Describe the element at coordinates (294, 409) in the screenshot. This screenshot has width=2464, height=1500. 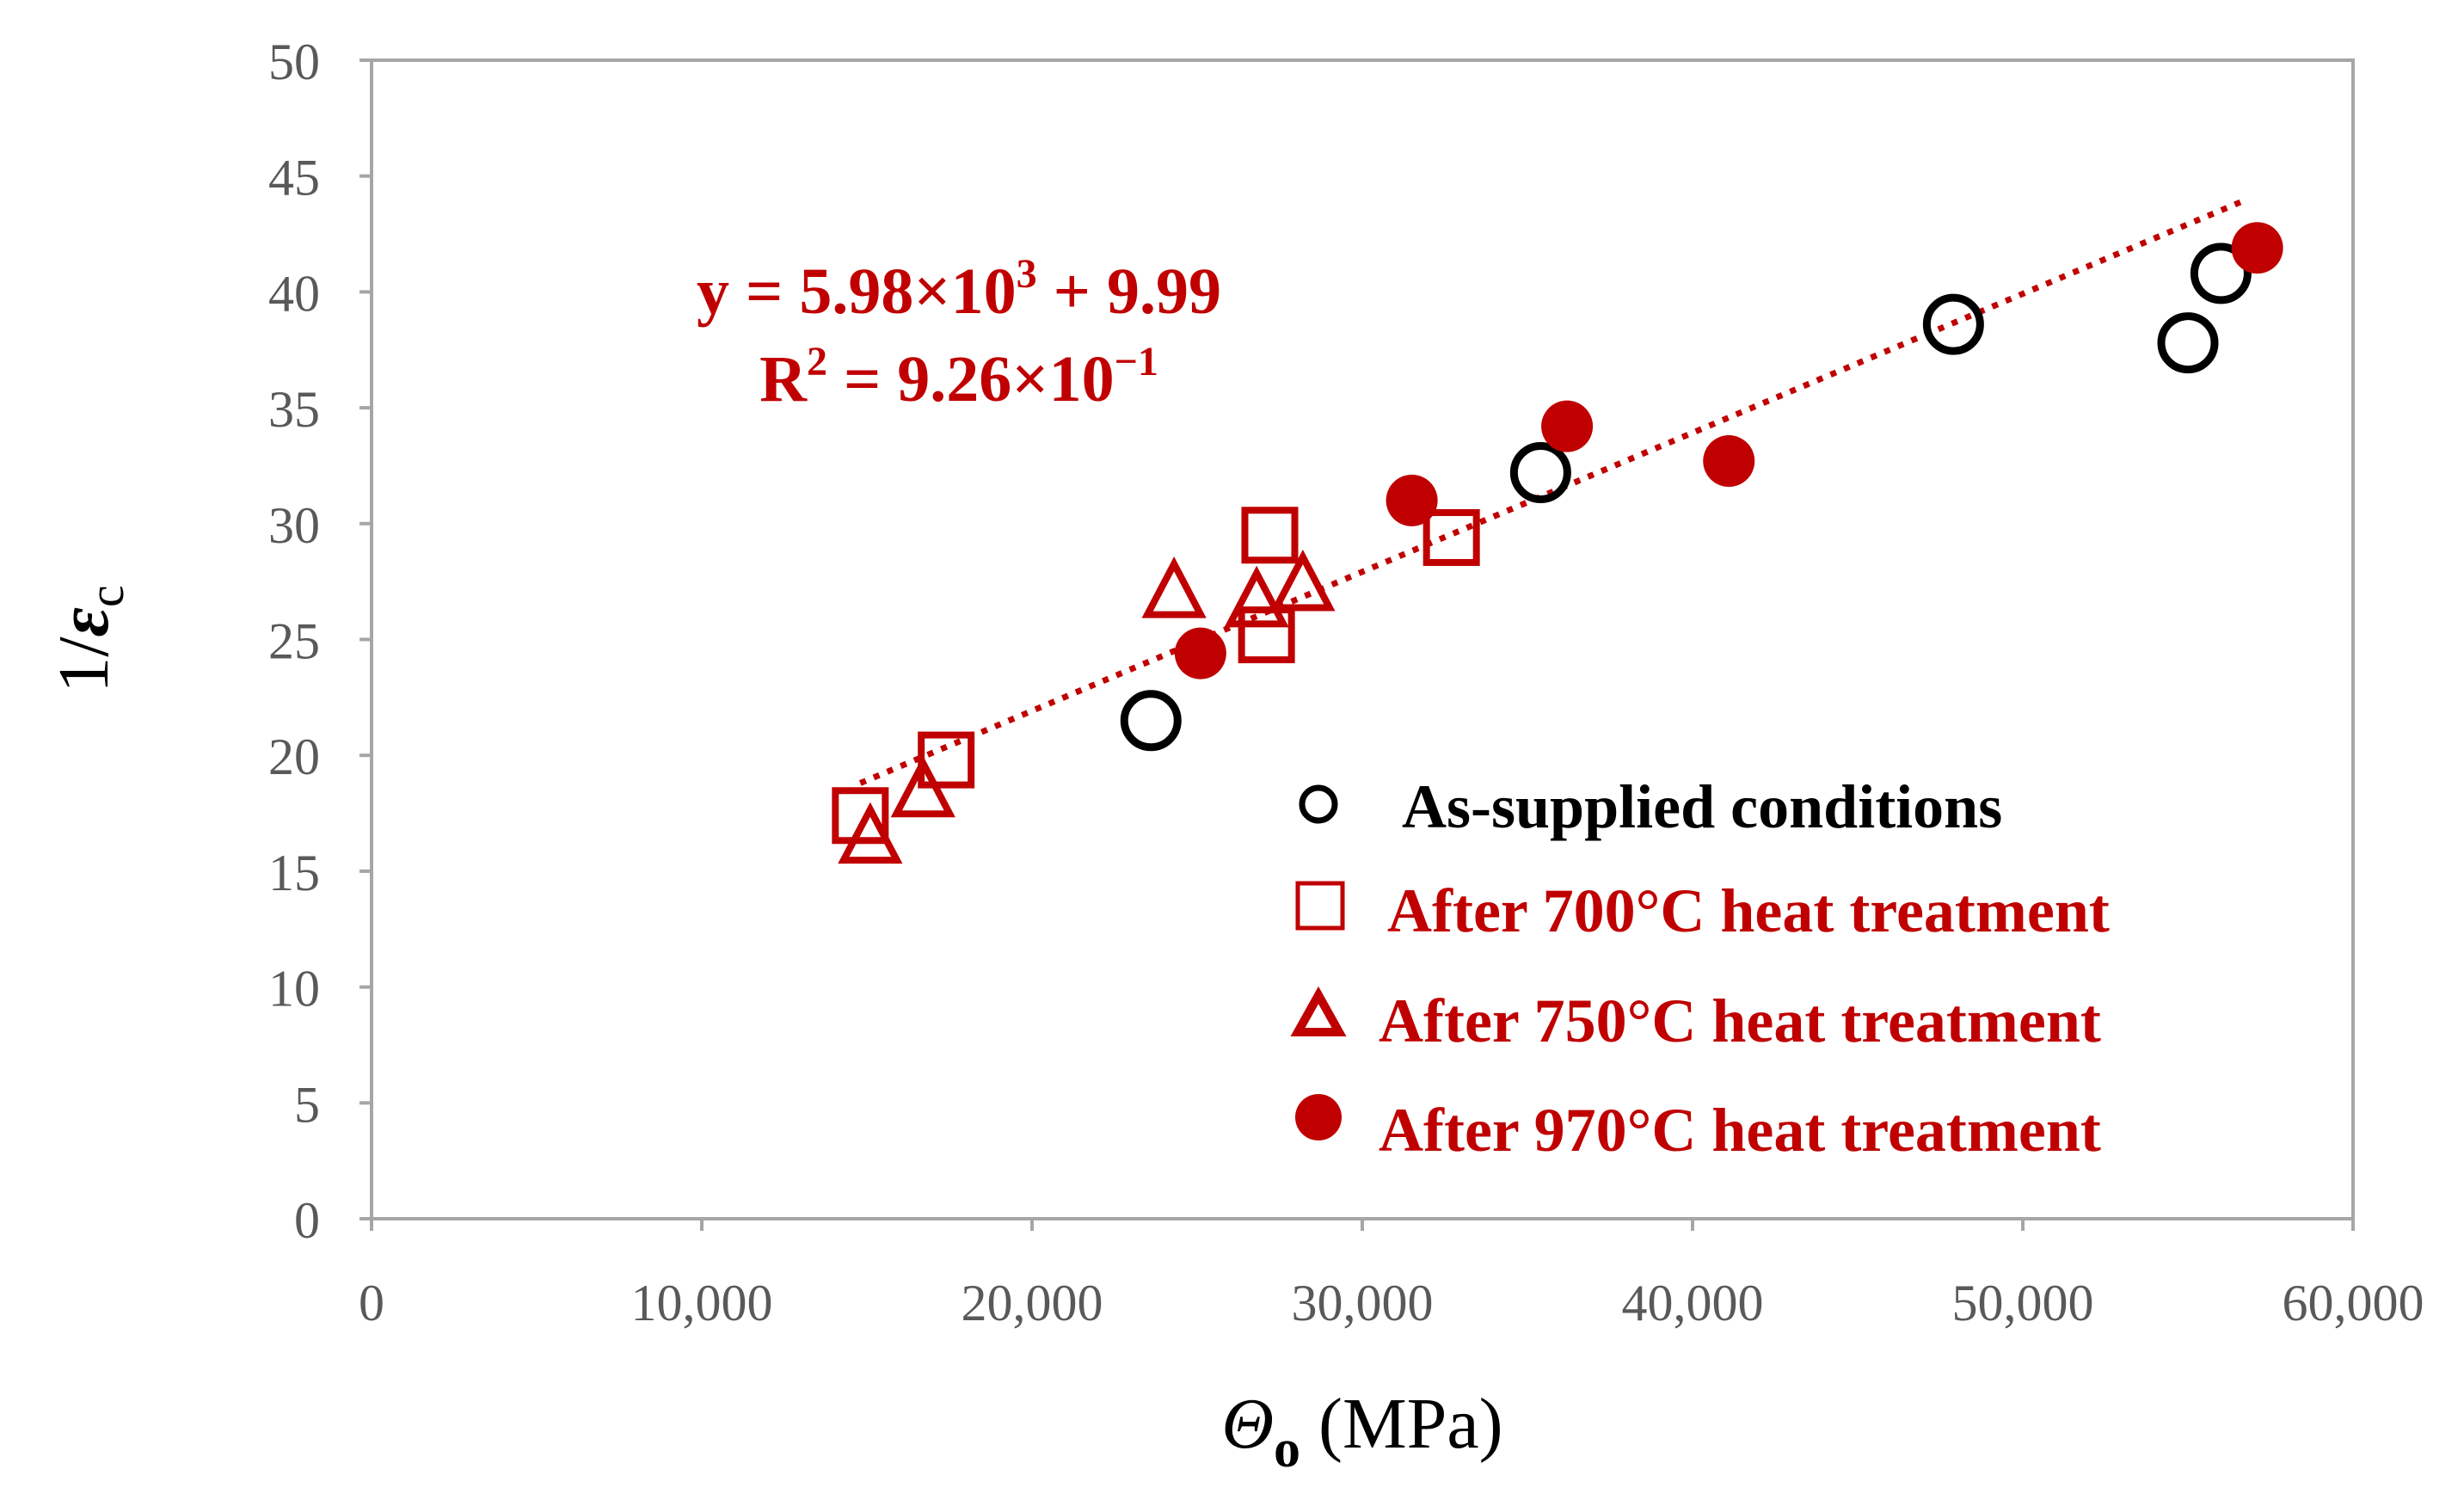
I see `y-tick-label: 35` at that location.